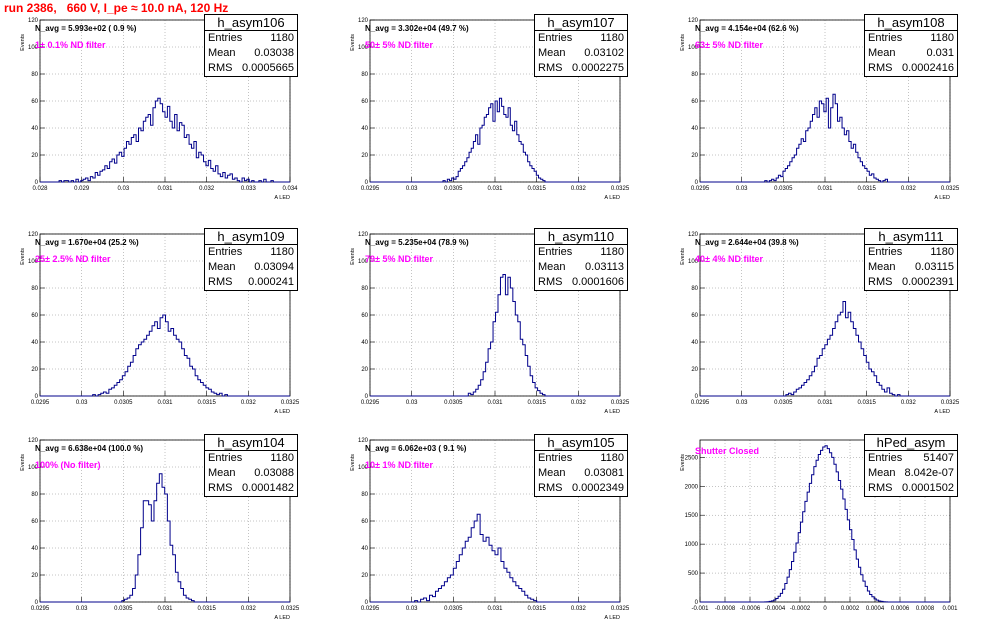 This screenshot has width=996, height=632. What do you see at coordinates (950, 609) in the screenshot?
I see `x-tick-label: 0.001` at bounding box center [950, 609].